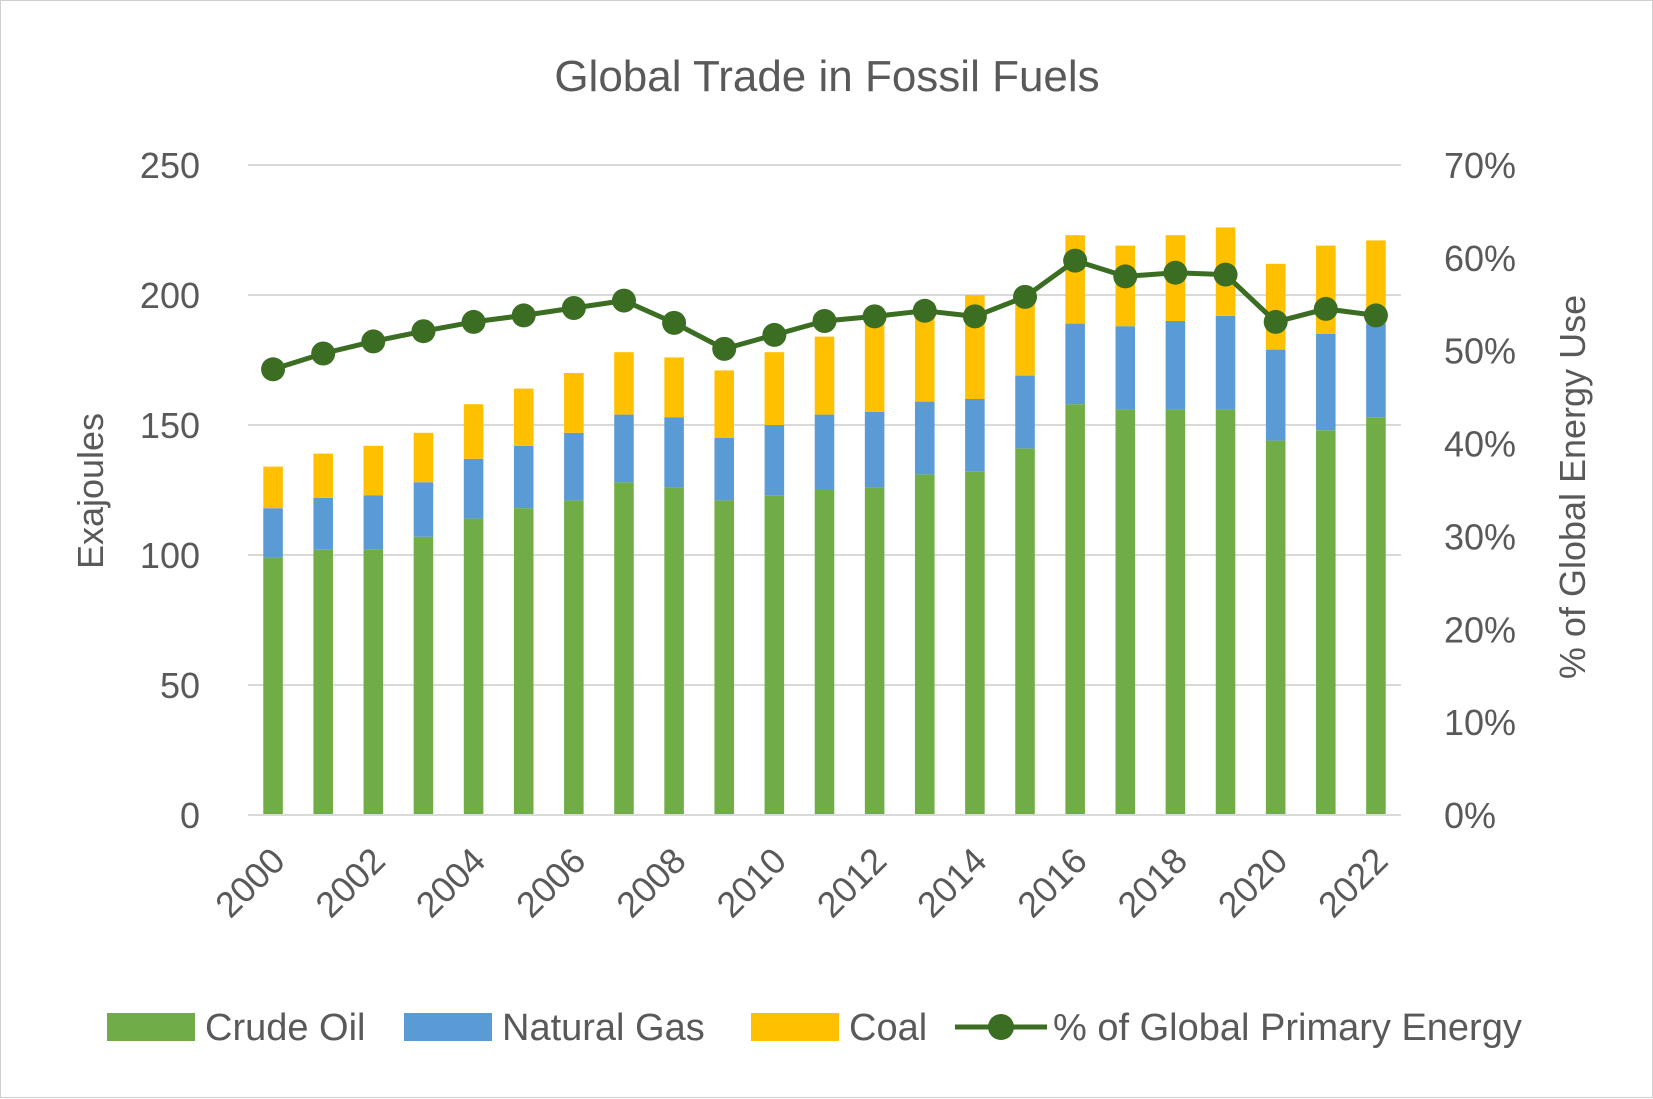  Describe the element at coordinates (170, 490) in the screenshot. I see `y-axis-ticks: 0 50 100 150 200 250` at that location.